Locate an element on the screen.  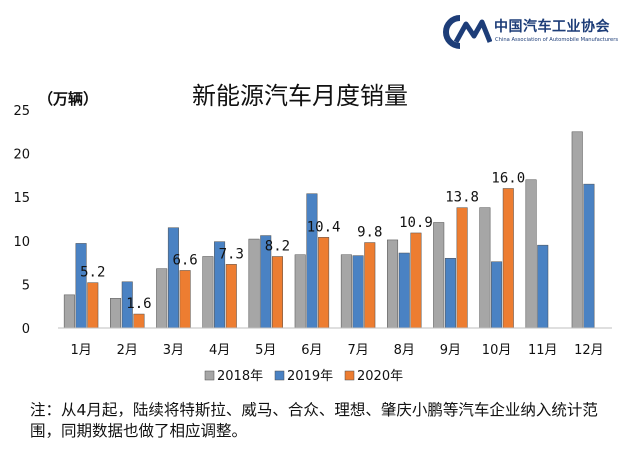
y-tick-label: 0 is located at coordinates (26, 329).